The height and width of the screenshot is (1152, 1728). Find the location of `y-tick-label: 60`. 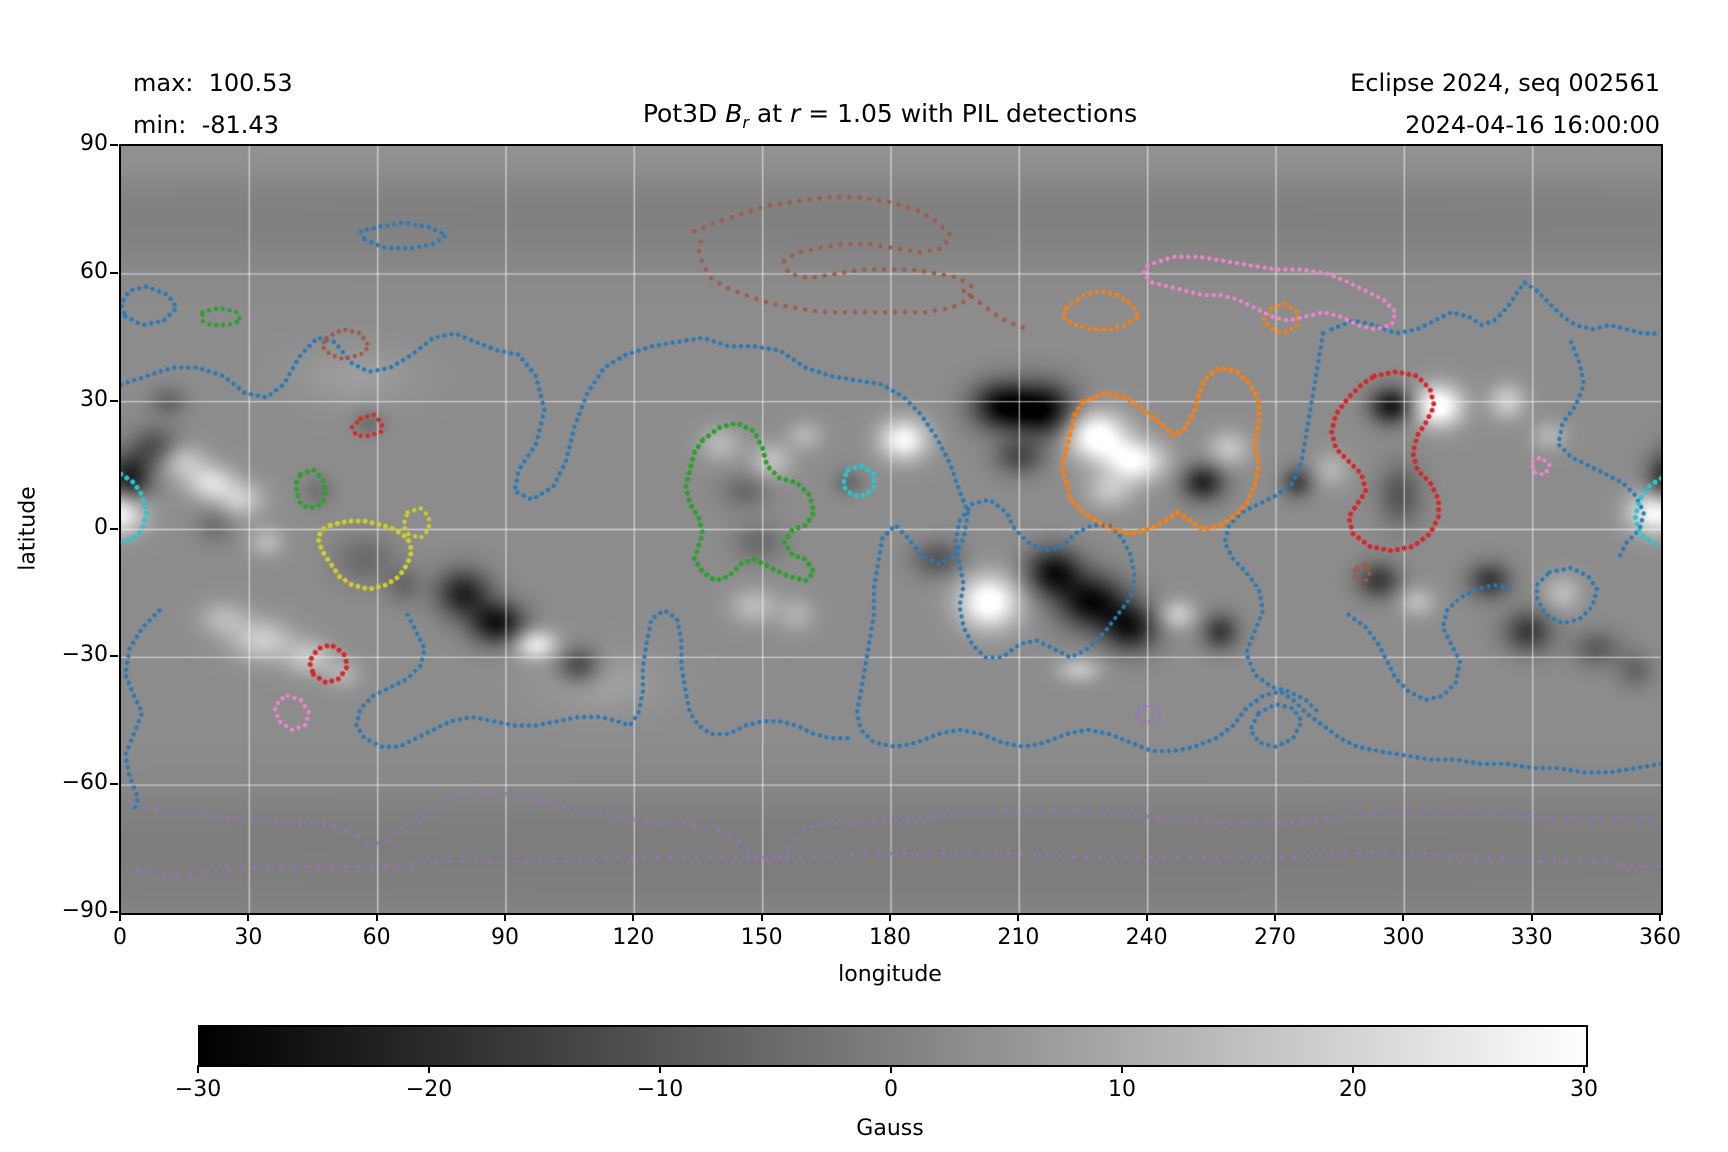

y-tick-label: 60 is located at coordinates (94, 271).